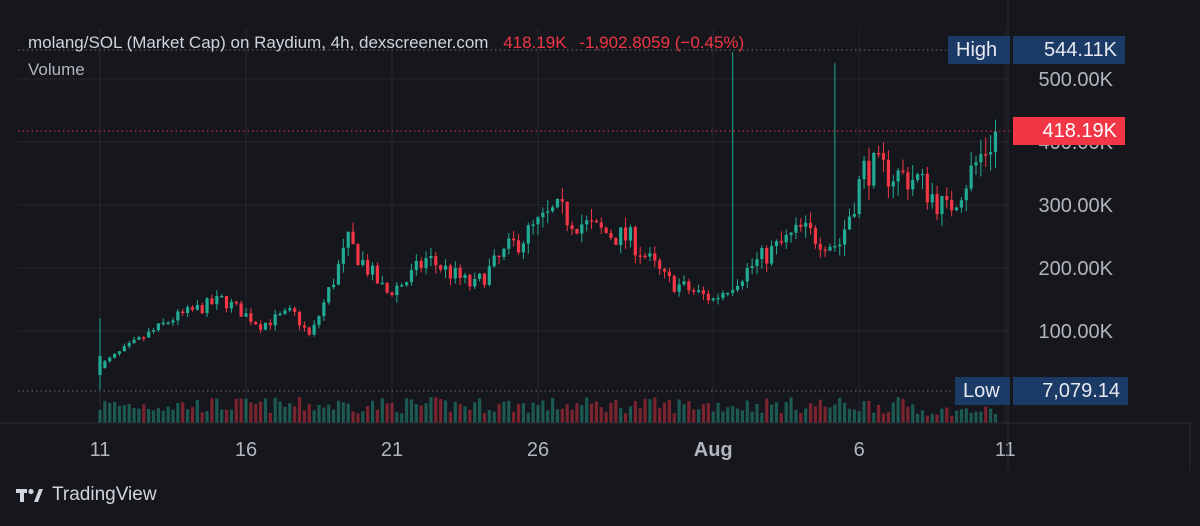  Describe the element at coordinates (86, 495) in the screenshot. I see `tradingview-brand: TradingView` at that location.